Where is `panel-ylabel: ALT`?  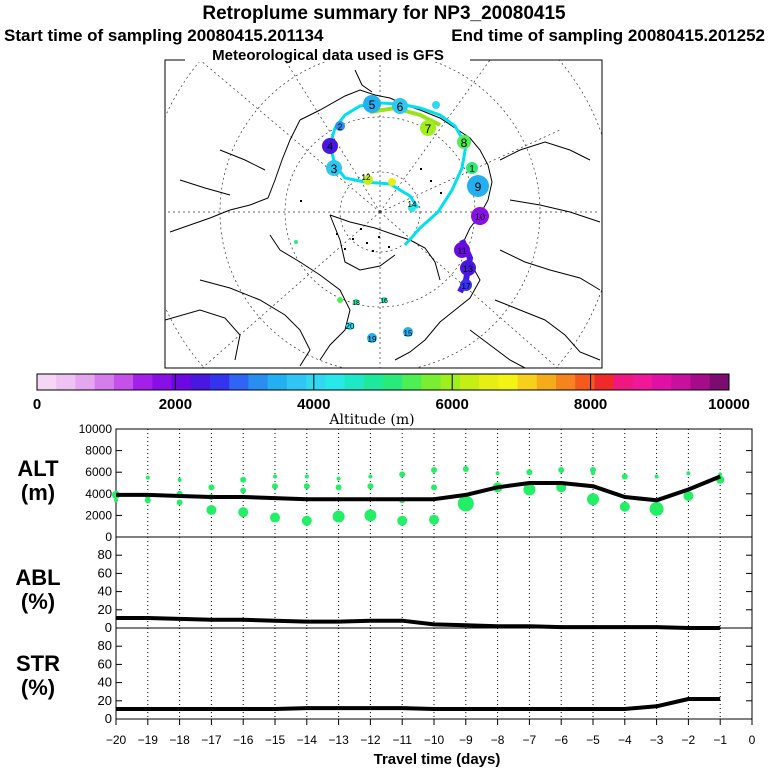
panel-ylabel: ALT is located at coordinates (38, 468).